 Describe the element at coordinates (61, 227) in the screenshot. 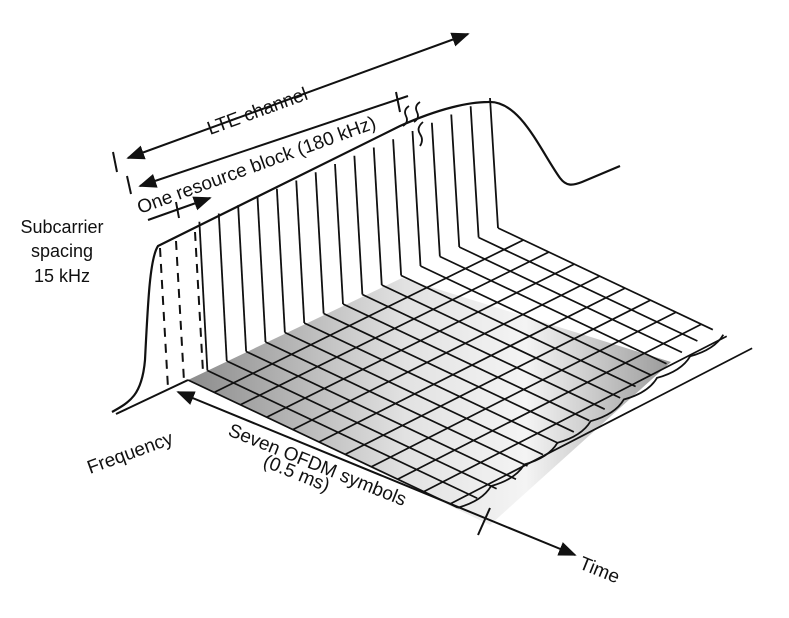

I see `subcarrier-label-line1: Subcarrier` at that location.